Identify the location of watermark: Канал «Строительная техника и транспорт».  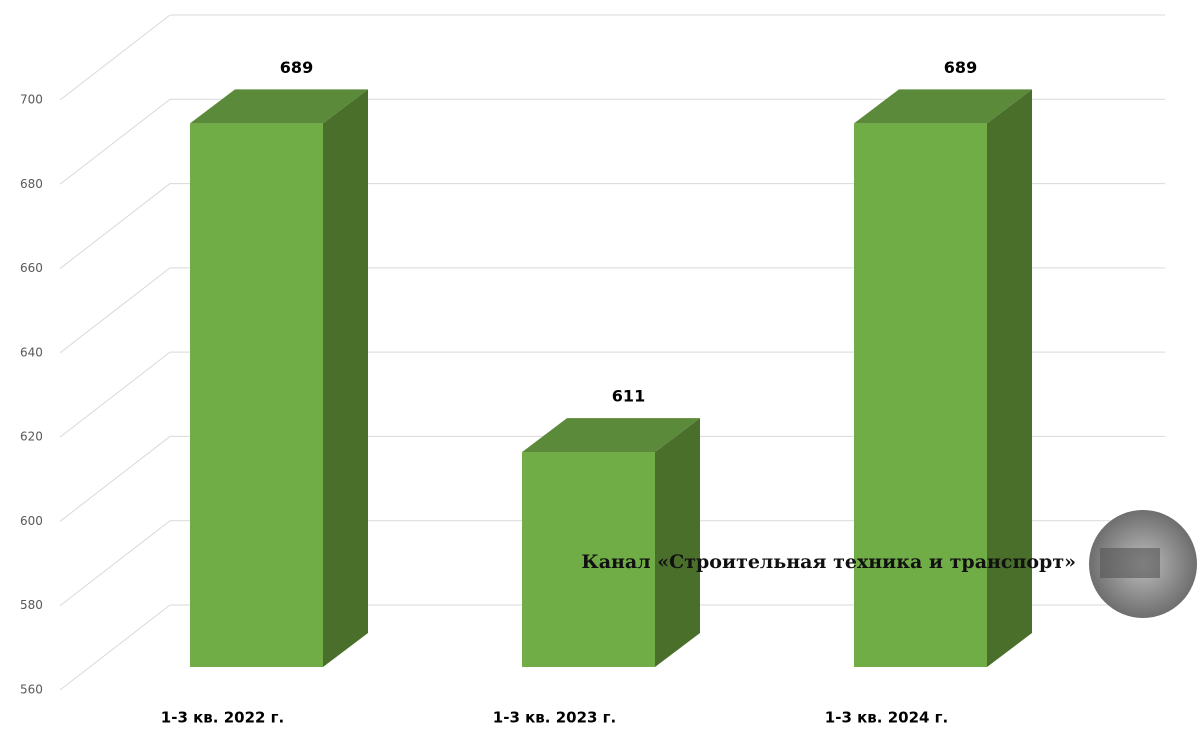
(828, 562).